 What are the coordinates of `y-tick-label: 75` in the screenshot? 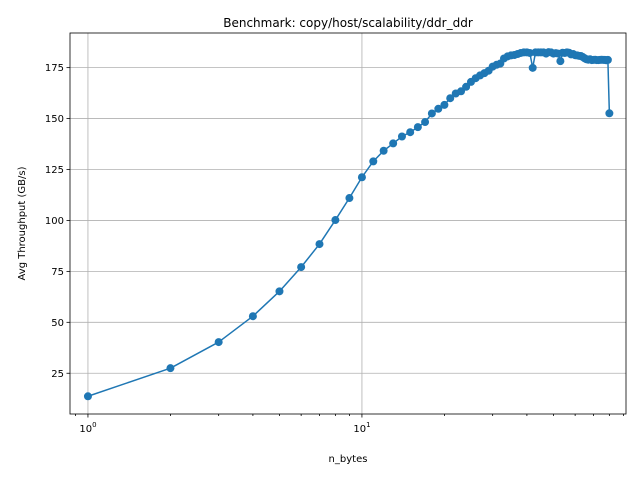 It's located at (57, 272).